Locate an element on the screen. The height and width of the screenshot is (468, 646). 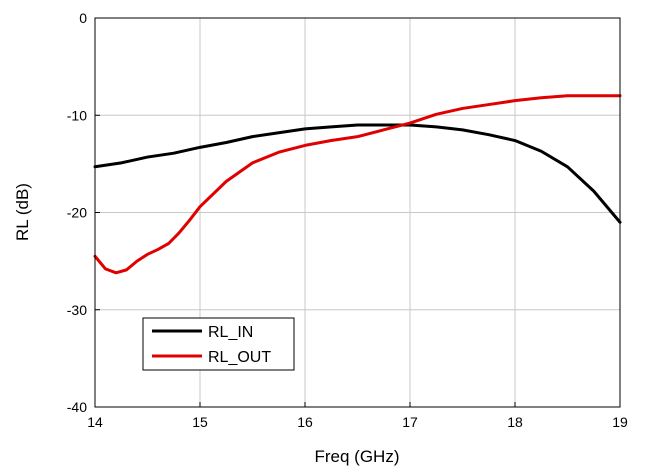
legend-box is located at coordinates (218, 344).